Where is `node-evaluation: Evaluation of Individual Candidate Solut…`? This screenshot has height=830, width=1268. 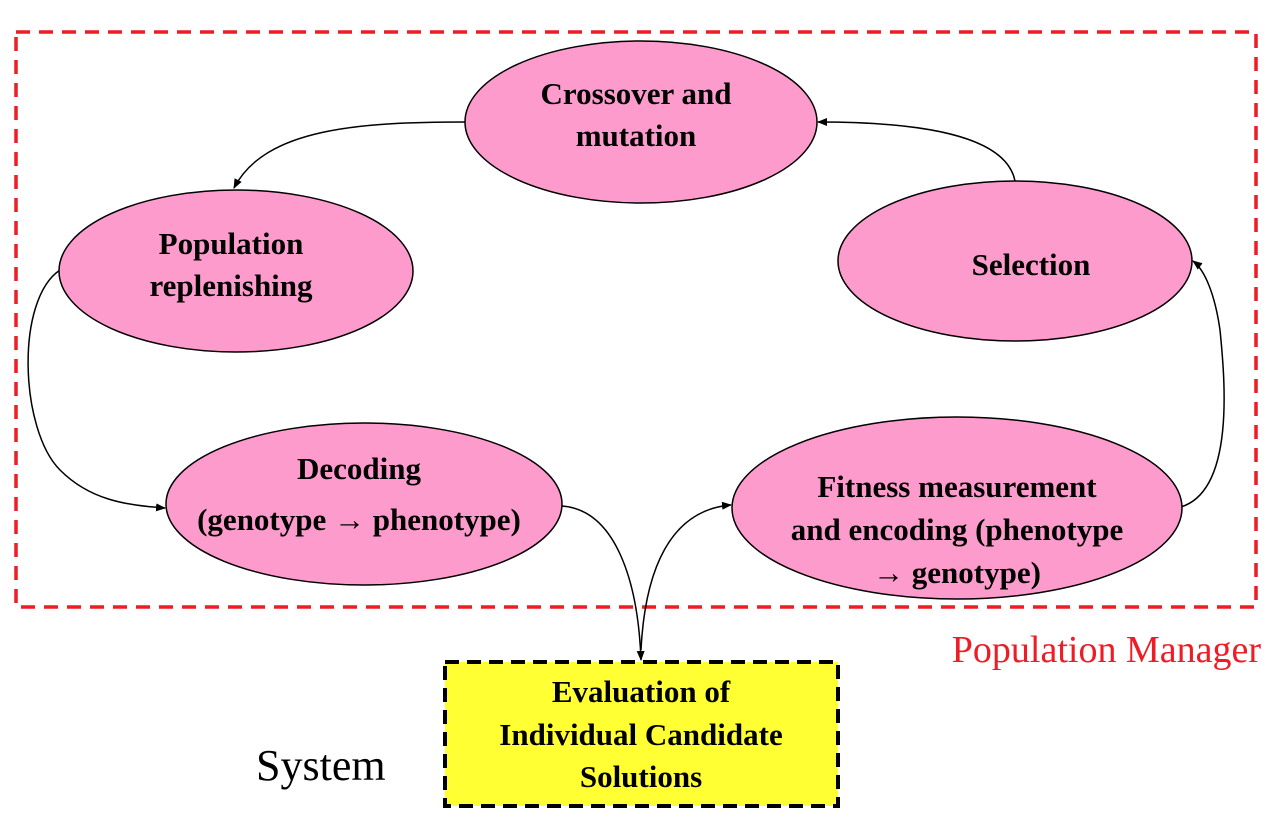
node-evaluation: Evaluation of Individual Candidate Solut… is located at coordinates (641, 734).